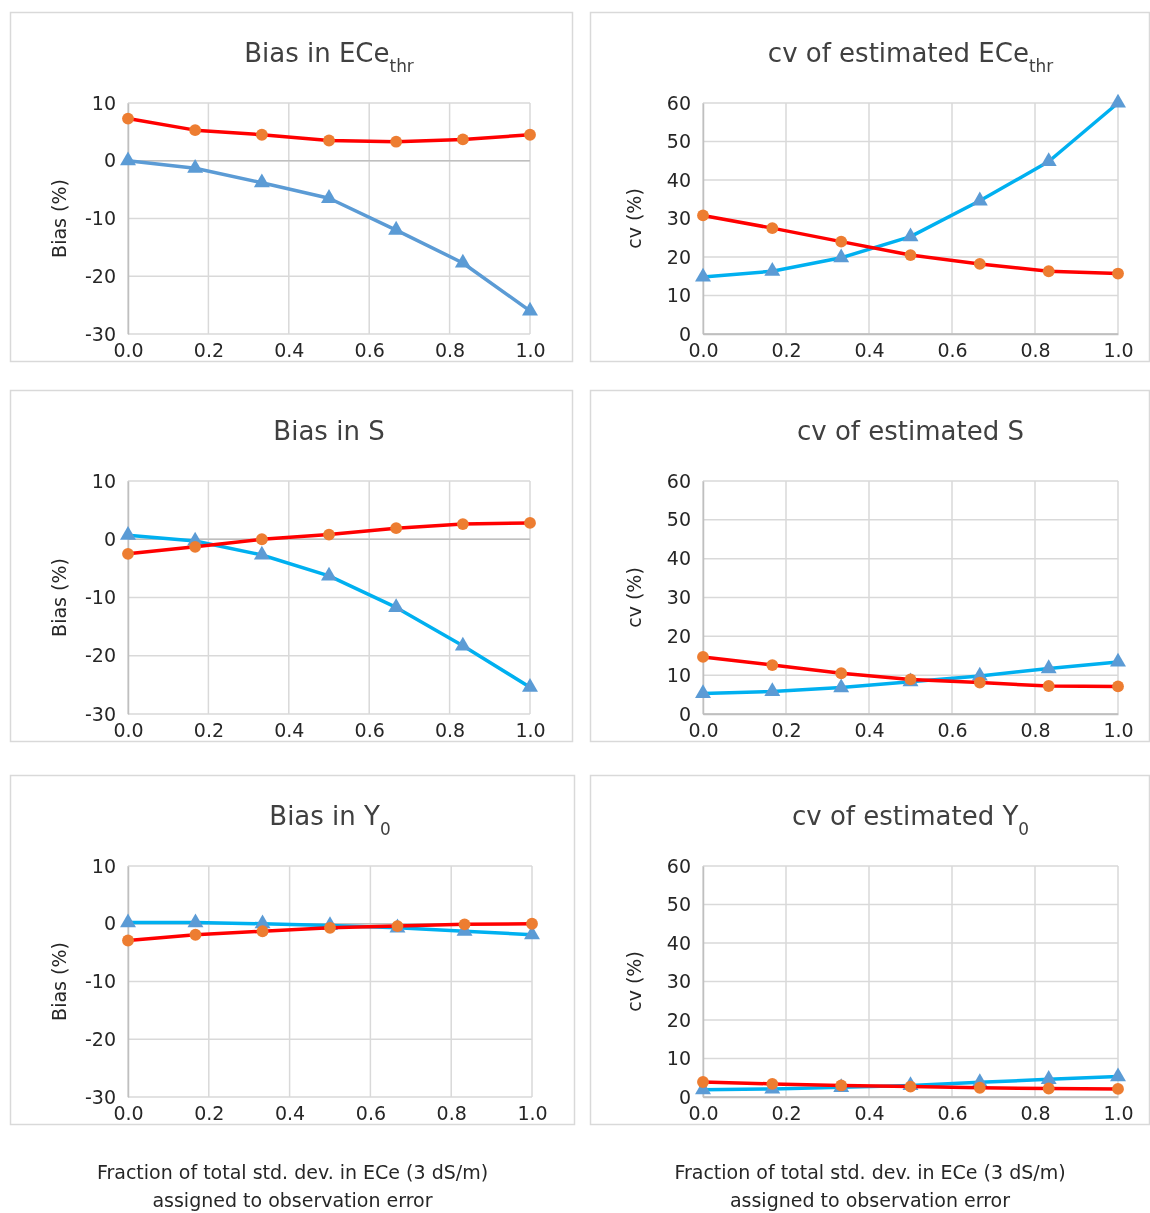 Image resolution: width=1150 pixels, height=1213 pixels. Describe the element at coordinates (910, 57) in the screenshot. I see `chart-title: cv of estimated ECe$_{thr}$` at that location.